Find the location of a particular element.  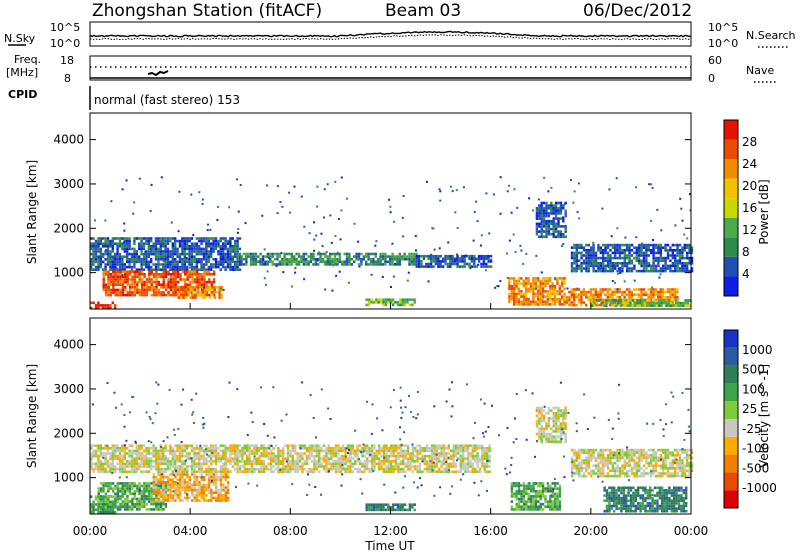

y-tick-label: 2000 is located at coordinates (68, 228).